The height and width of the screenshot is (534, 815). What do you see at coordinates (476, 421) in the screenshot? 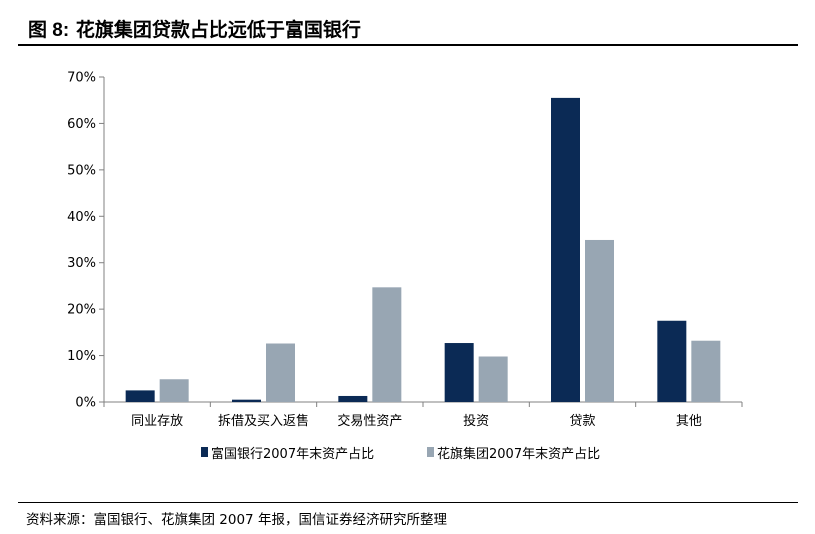
I see `x-tick-label: 投资` at bounding box center [476, 421].